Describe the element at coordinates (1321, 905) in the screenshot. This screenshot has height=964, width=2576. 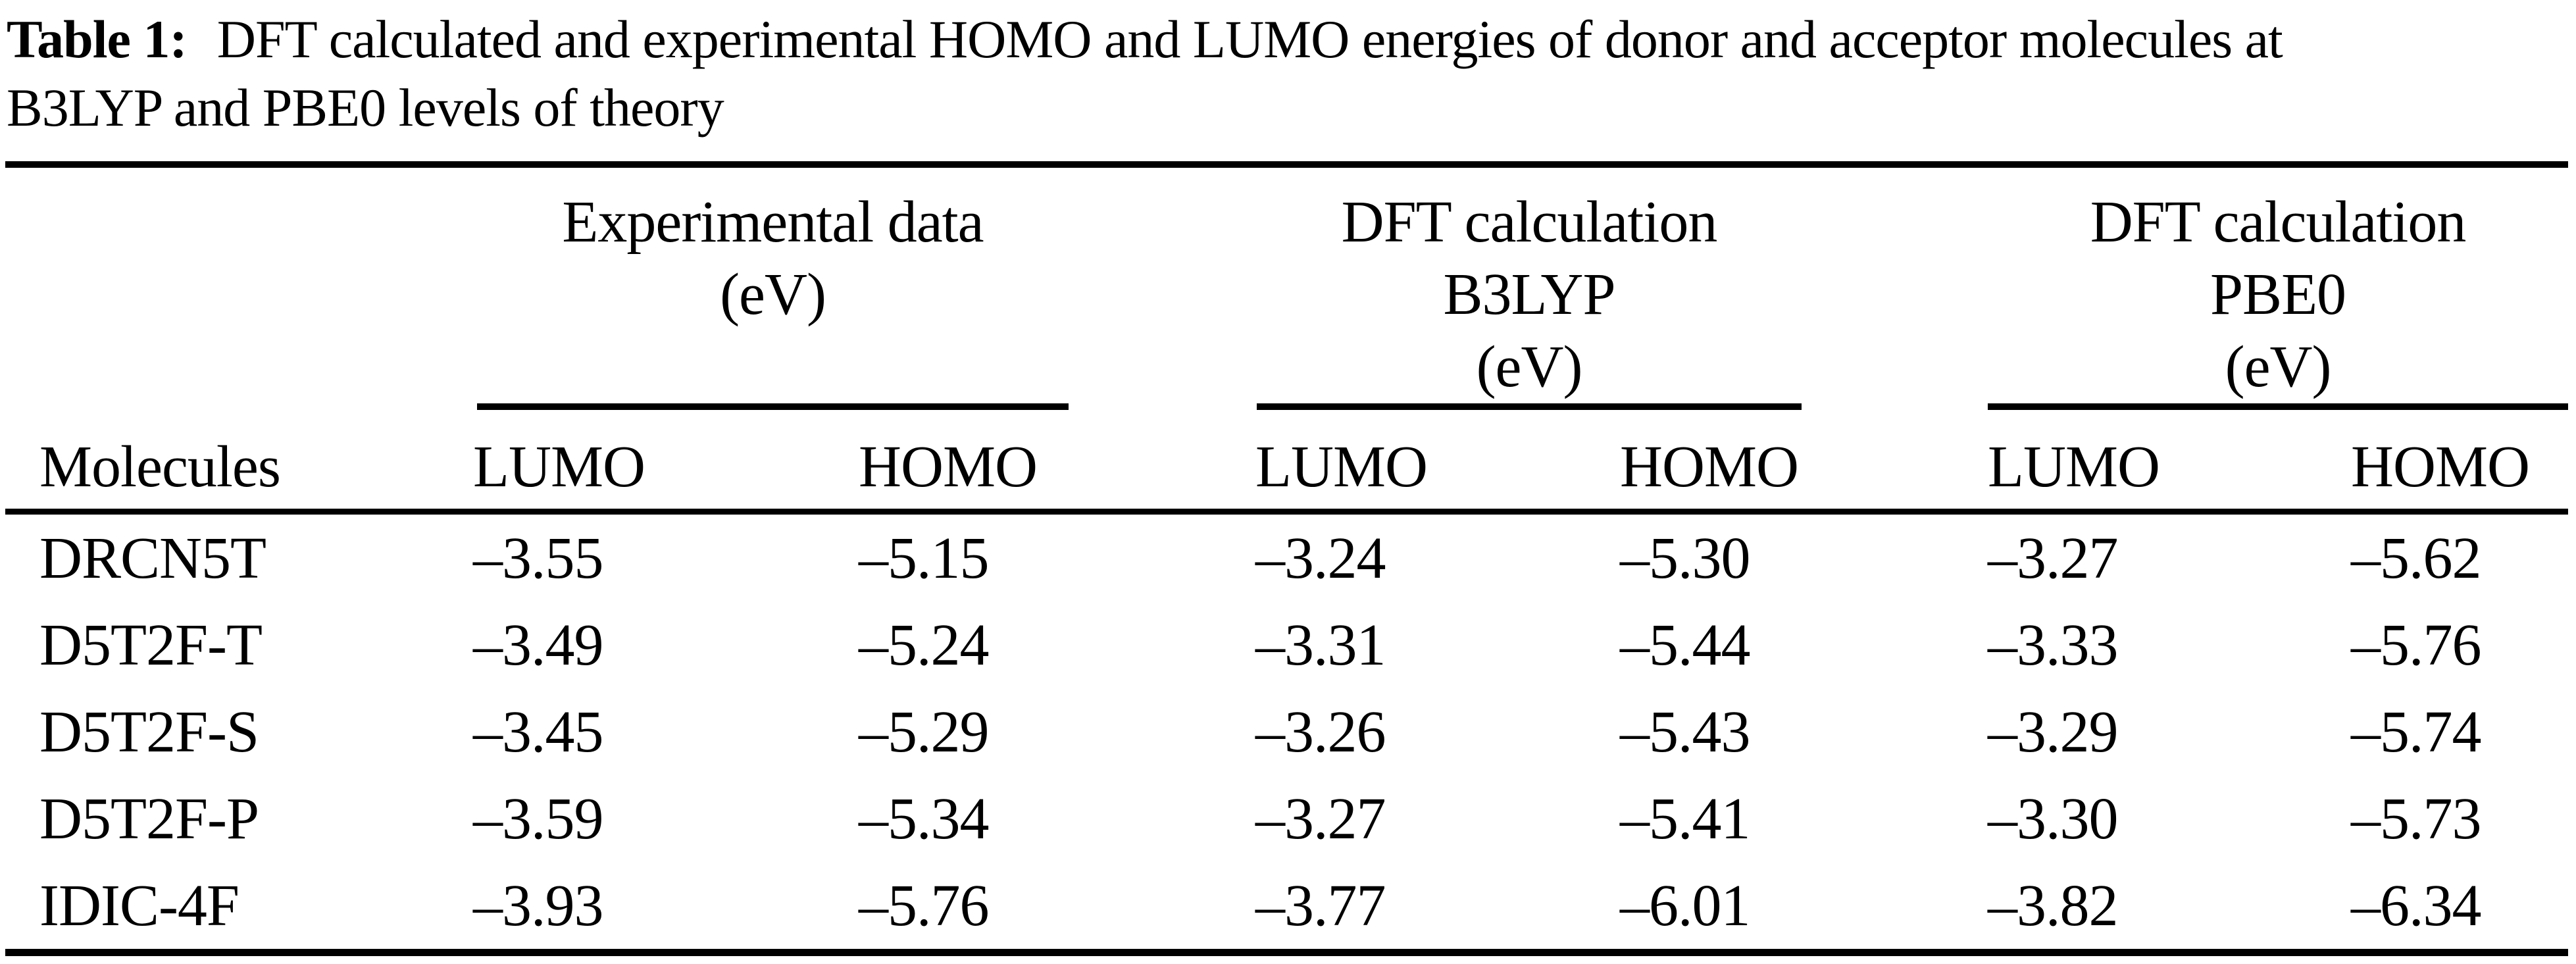
I see `value-b3lyp-lumo: –3.77` at that location.